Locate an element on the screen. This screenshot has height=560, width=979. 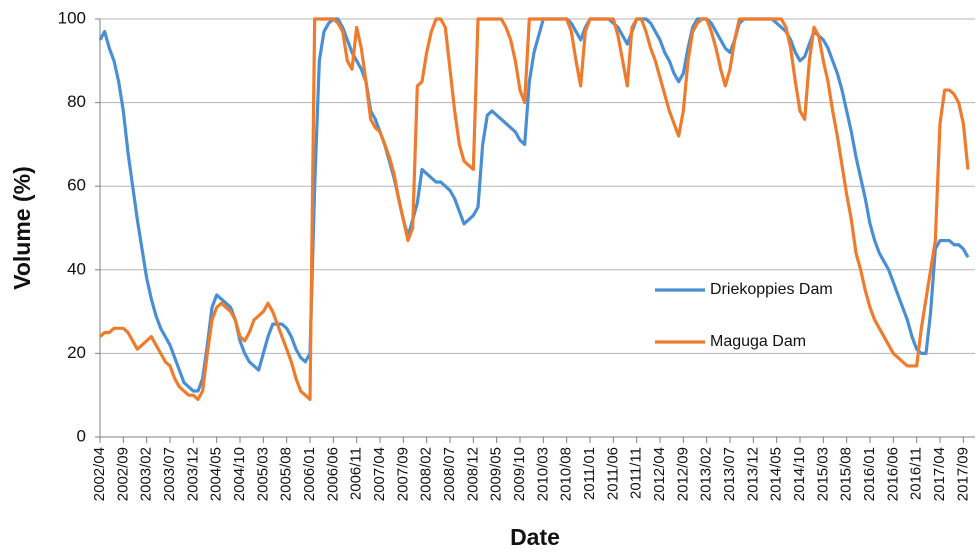
x-tick-label: 2011/11 is located at coordinates (636, 473).